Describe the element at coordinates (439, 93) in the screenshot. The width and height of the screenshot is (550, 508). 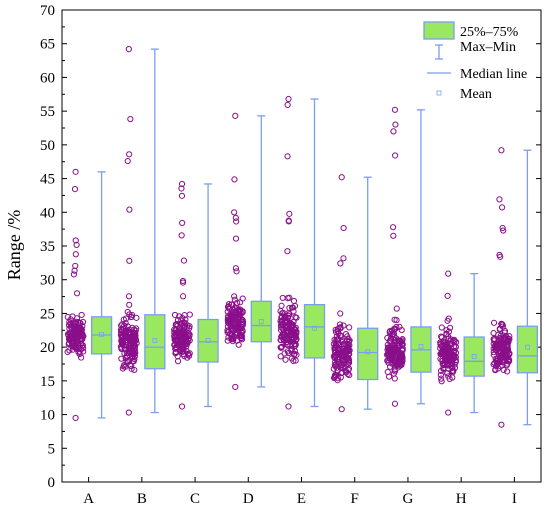
I see `legend-mean-swatch` at that location.